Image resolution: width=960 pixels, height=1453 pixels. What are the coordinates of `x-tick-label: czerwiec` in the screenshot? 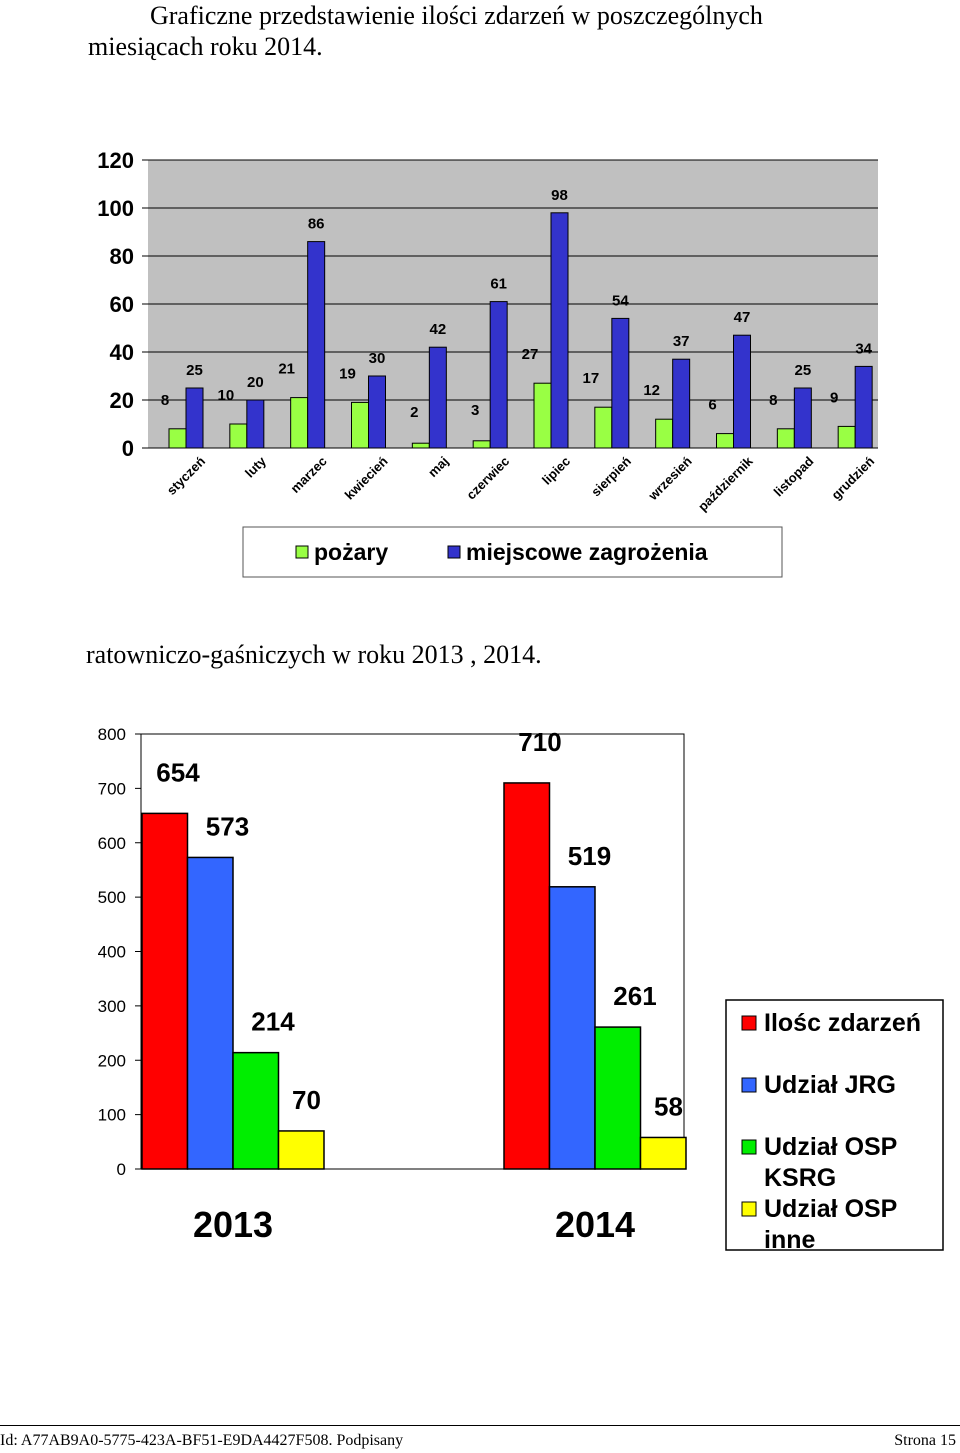 It's located at (487, 478).